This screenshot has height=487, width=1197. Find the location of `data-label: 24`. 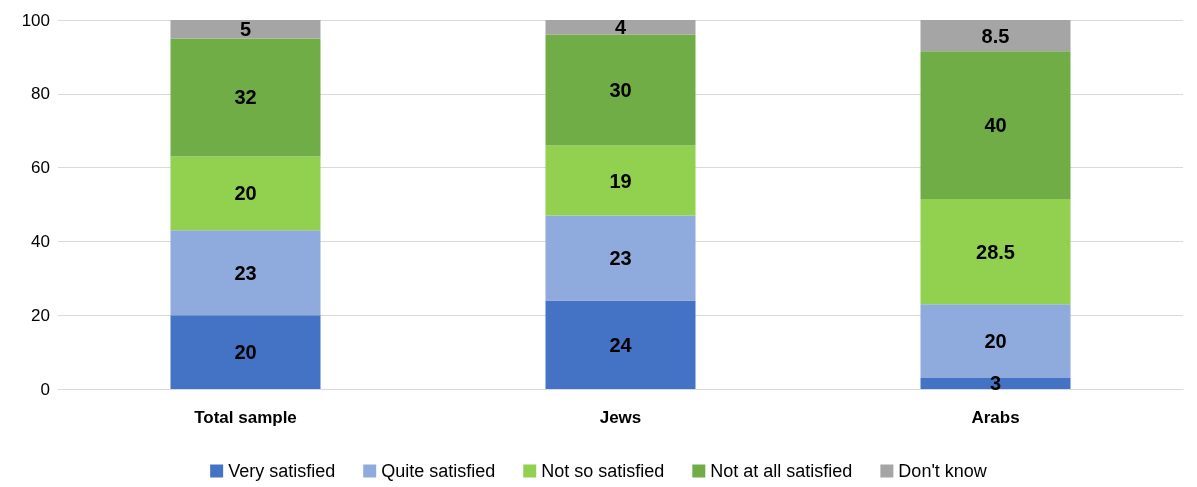

data-label: 24 is located at coordinates (621, 344).